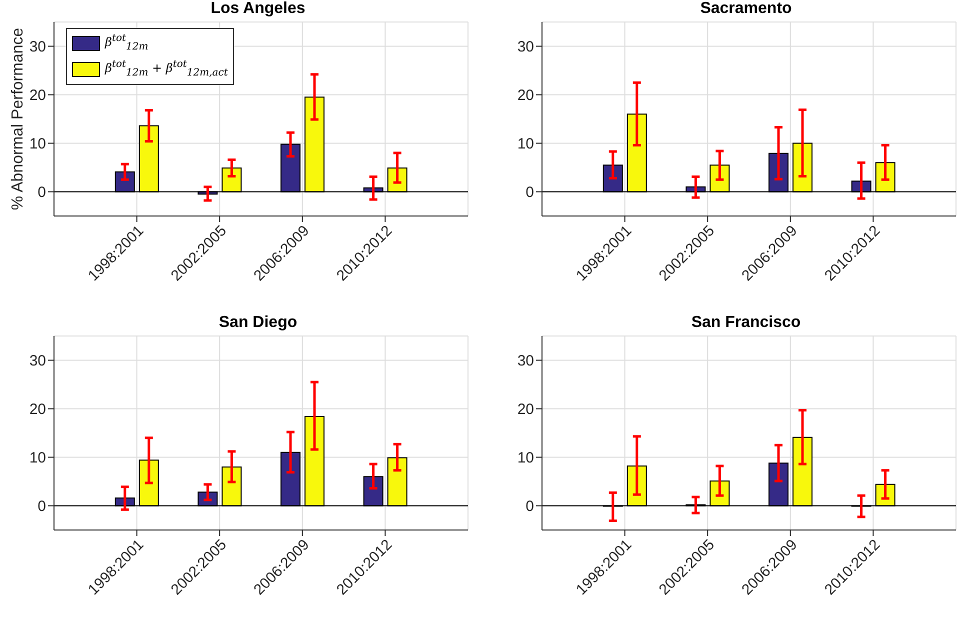  Describe the element at coordinates (258, 9) in the screenshot. I see `chart-title: Los Angeles` at that location.